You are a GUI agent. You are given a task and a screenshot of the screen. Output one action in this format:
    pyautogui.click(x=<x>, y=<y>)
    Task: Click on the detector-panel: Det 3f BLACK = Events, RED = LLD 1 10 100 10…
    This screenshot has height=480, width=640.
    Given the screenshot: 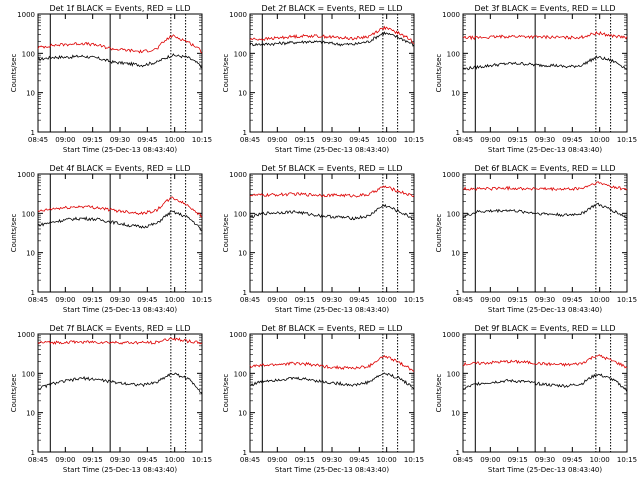 What is the action you would take?
    pyautogui.click(x=536, y=79)
    